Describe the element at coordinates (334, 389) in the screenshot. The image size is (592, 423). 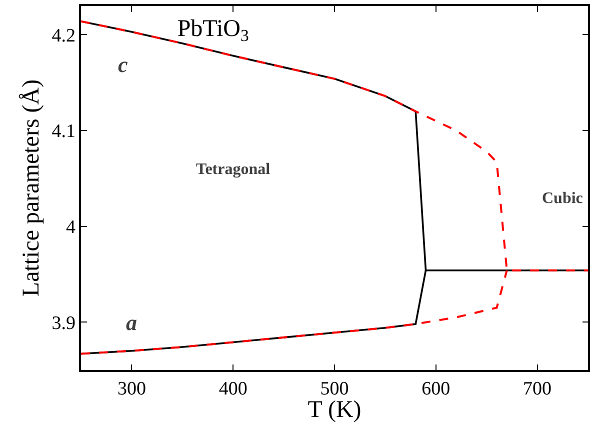
I see `x-tick-label: 500` at that location.